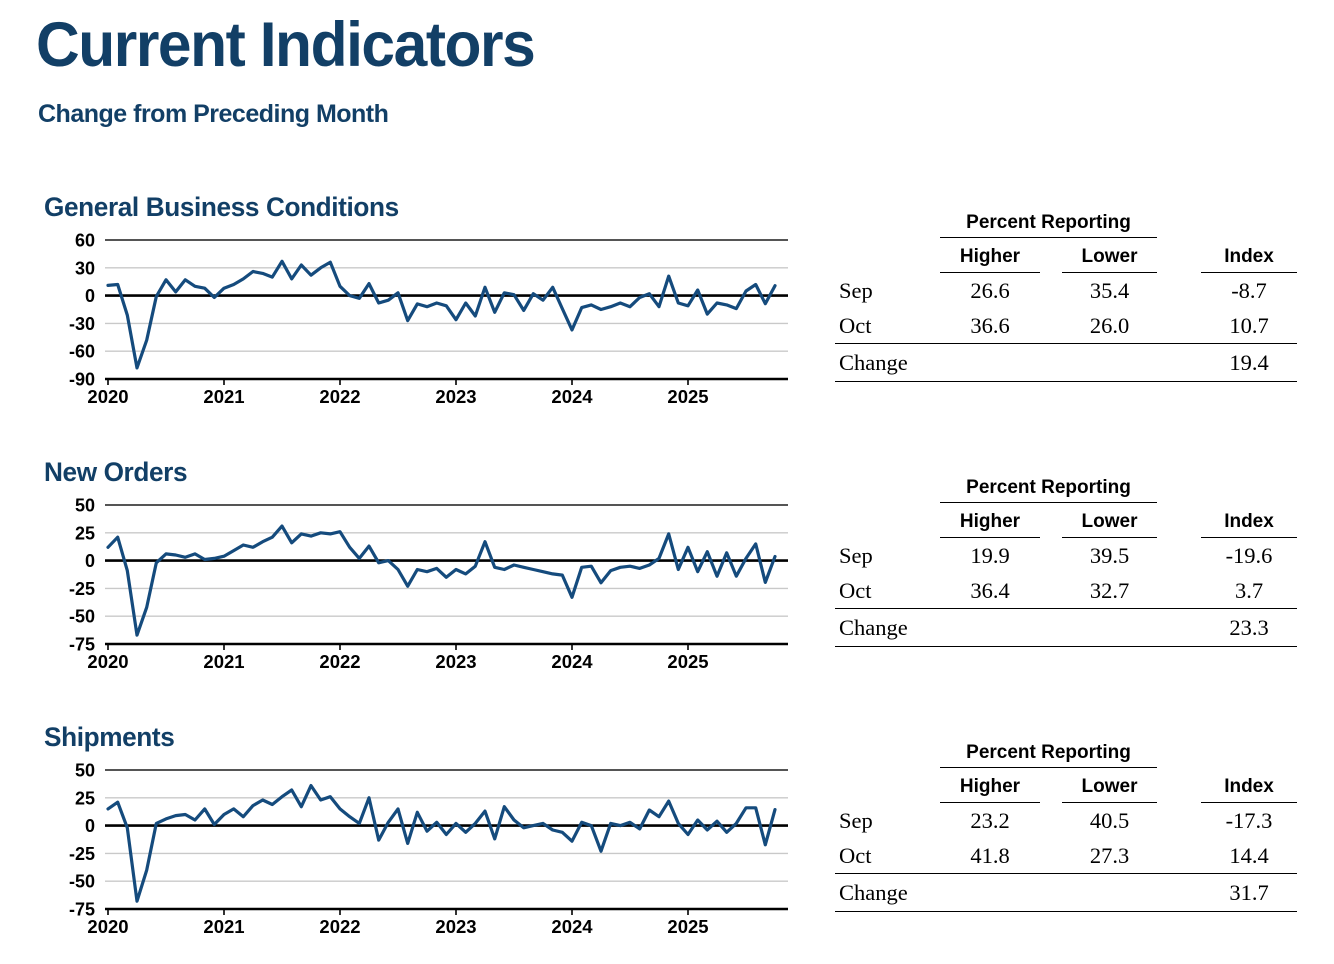  What do you see at coordinates (1109, 590) in the screenshot?
I see `cell-lower: 32.7` at bounding box center [1109, 590].